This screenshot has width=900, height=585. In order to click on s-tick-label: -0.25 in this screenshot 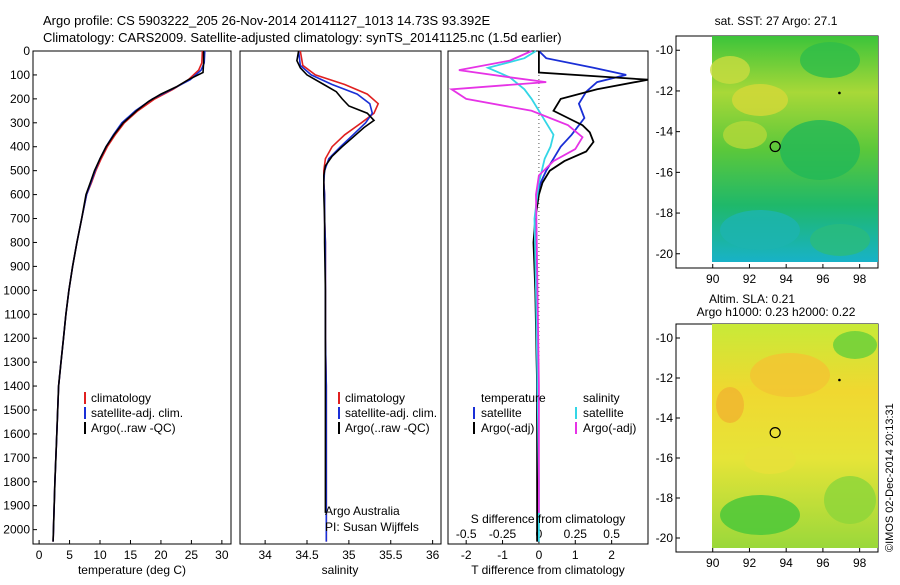, I will do `click(503, 534)`.